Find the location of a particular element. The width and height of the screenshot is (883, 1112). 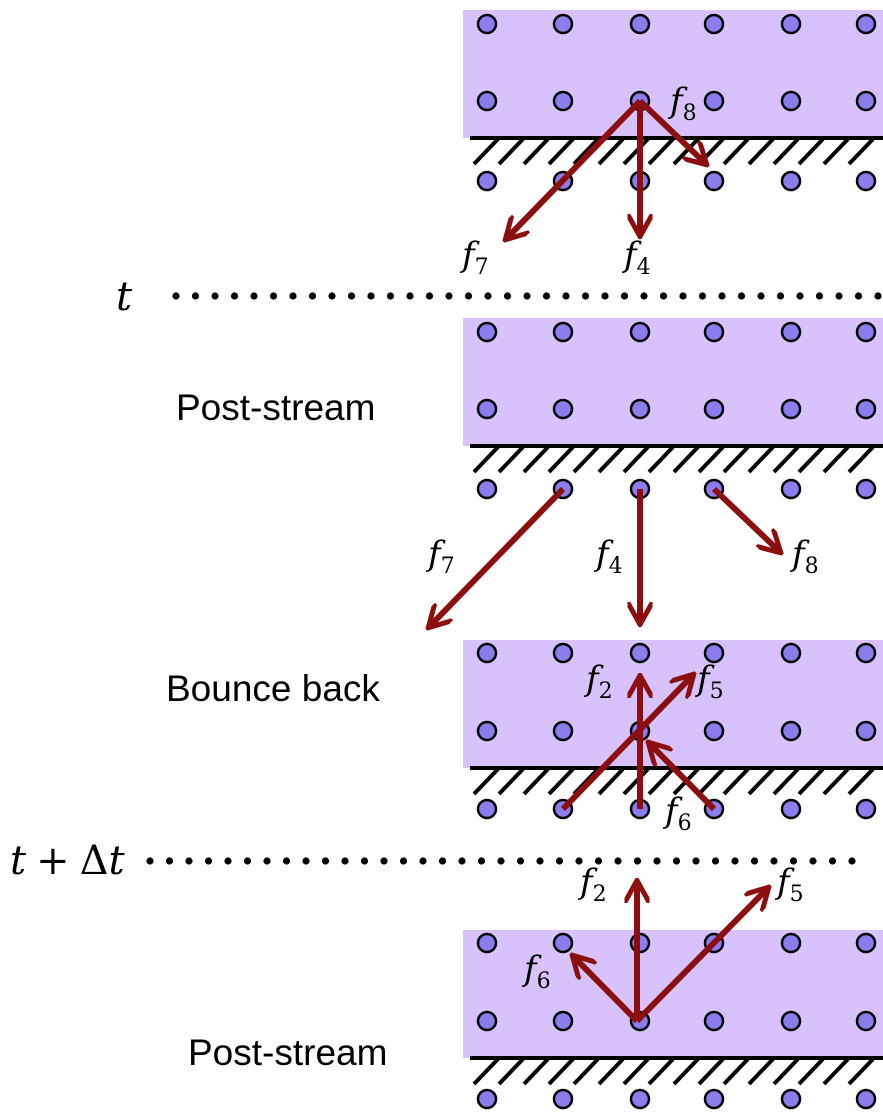

stage-label-post-stream: Post-stream is located at coordinates (287, 1052).